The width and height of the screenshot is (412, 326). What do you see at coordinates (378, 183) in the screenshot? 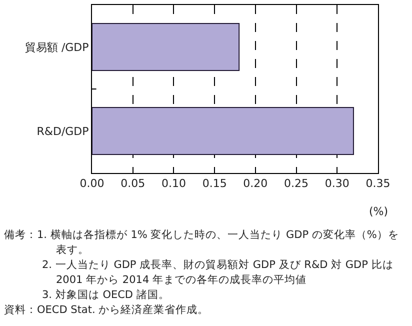
I see `x-tick-label: 0.35` at bounding box center [378, 183].